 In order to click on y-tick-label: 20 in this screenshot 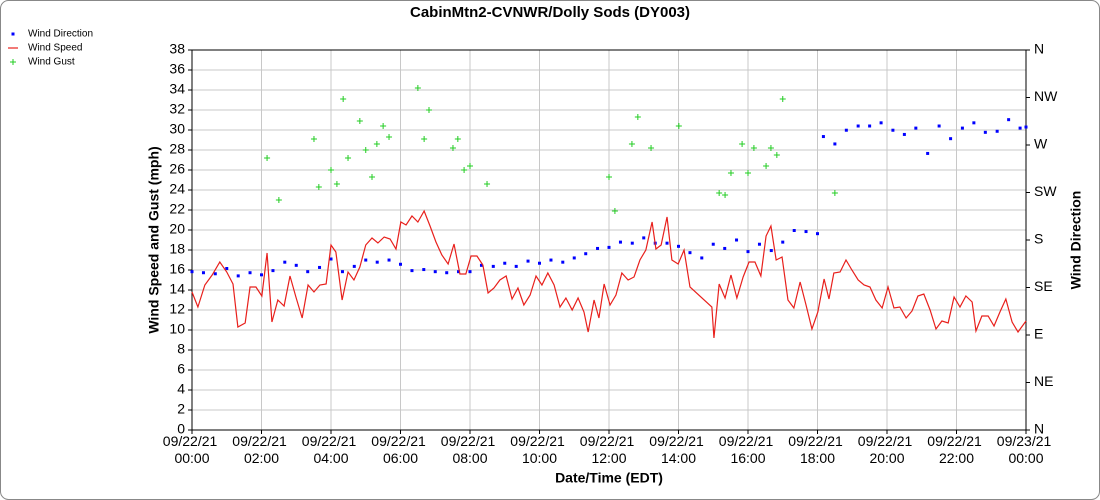, I will do `click(177, 229)`.